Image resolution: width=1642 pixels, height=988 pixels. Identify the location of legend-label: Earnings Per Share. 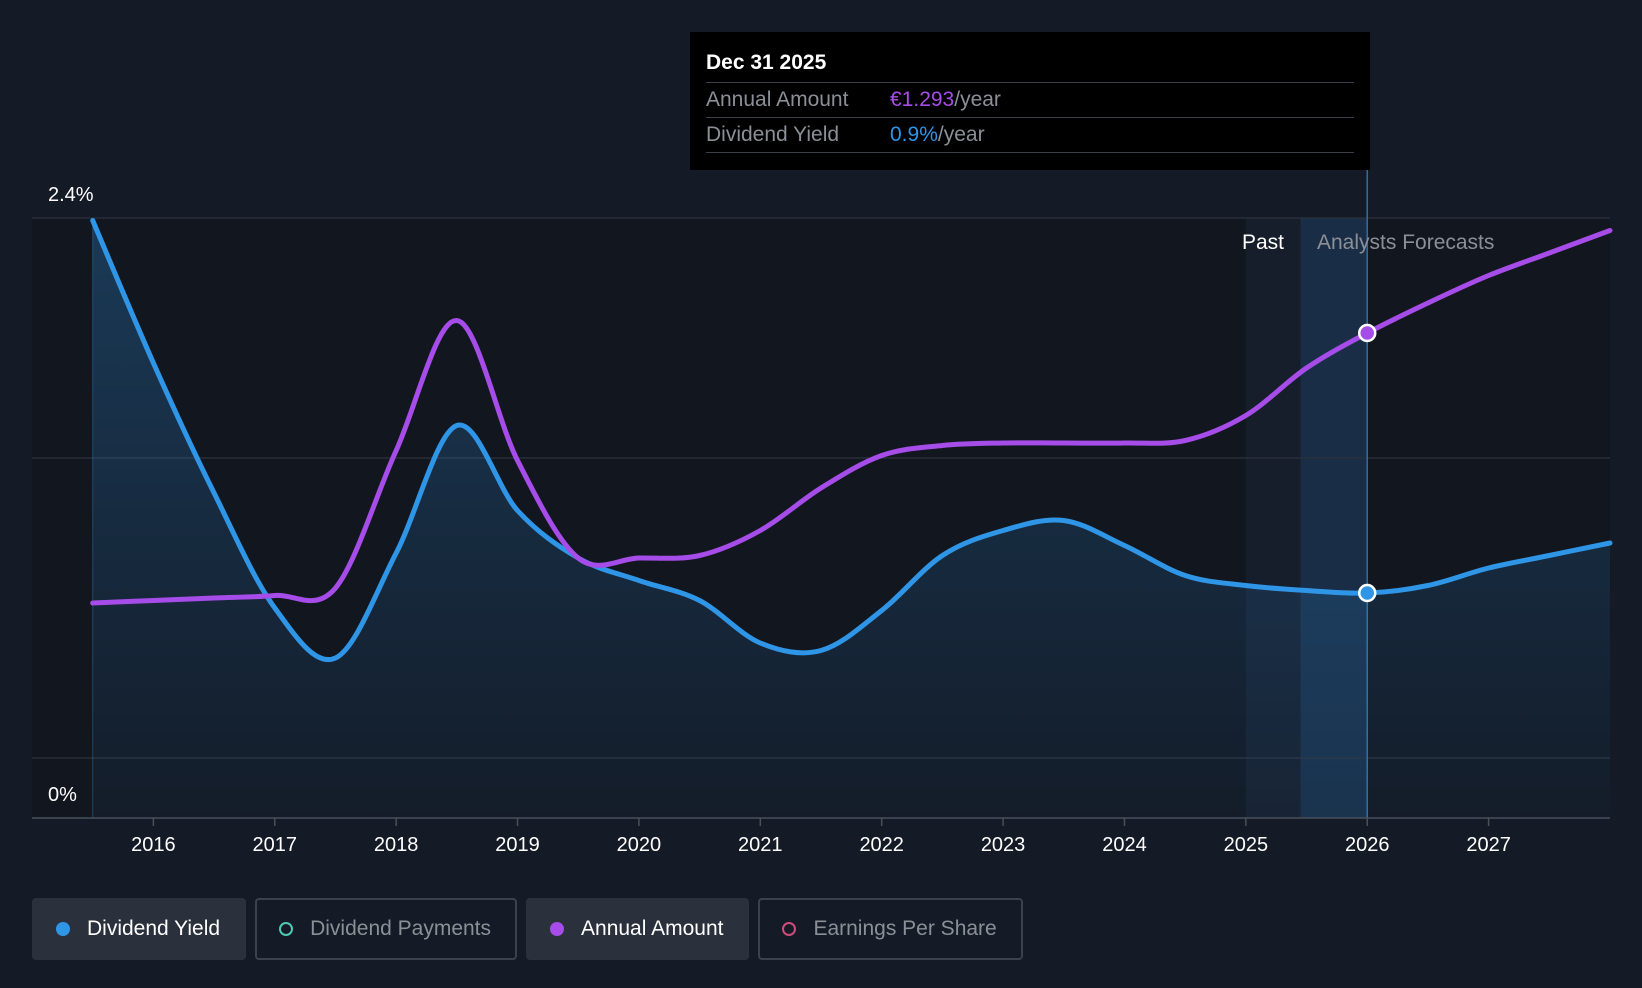
(905, 928).